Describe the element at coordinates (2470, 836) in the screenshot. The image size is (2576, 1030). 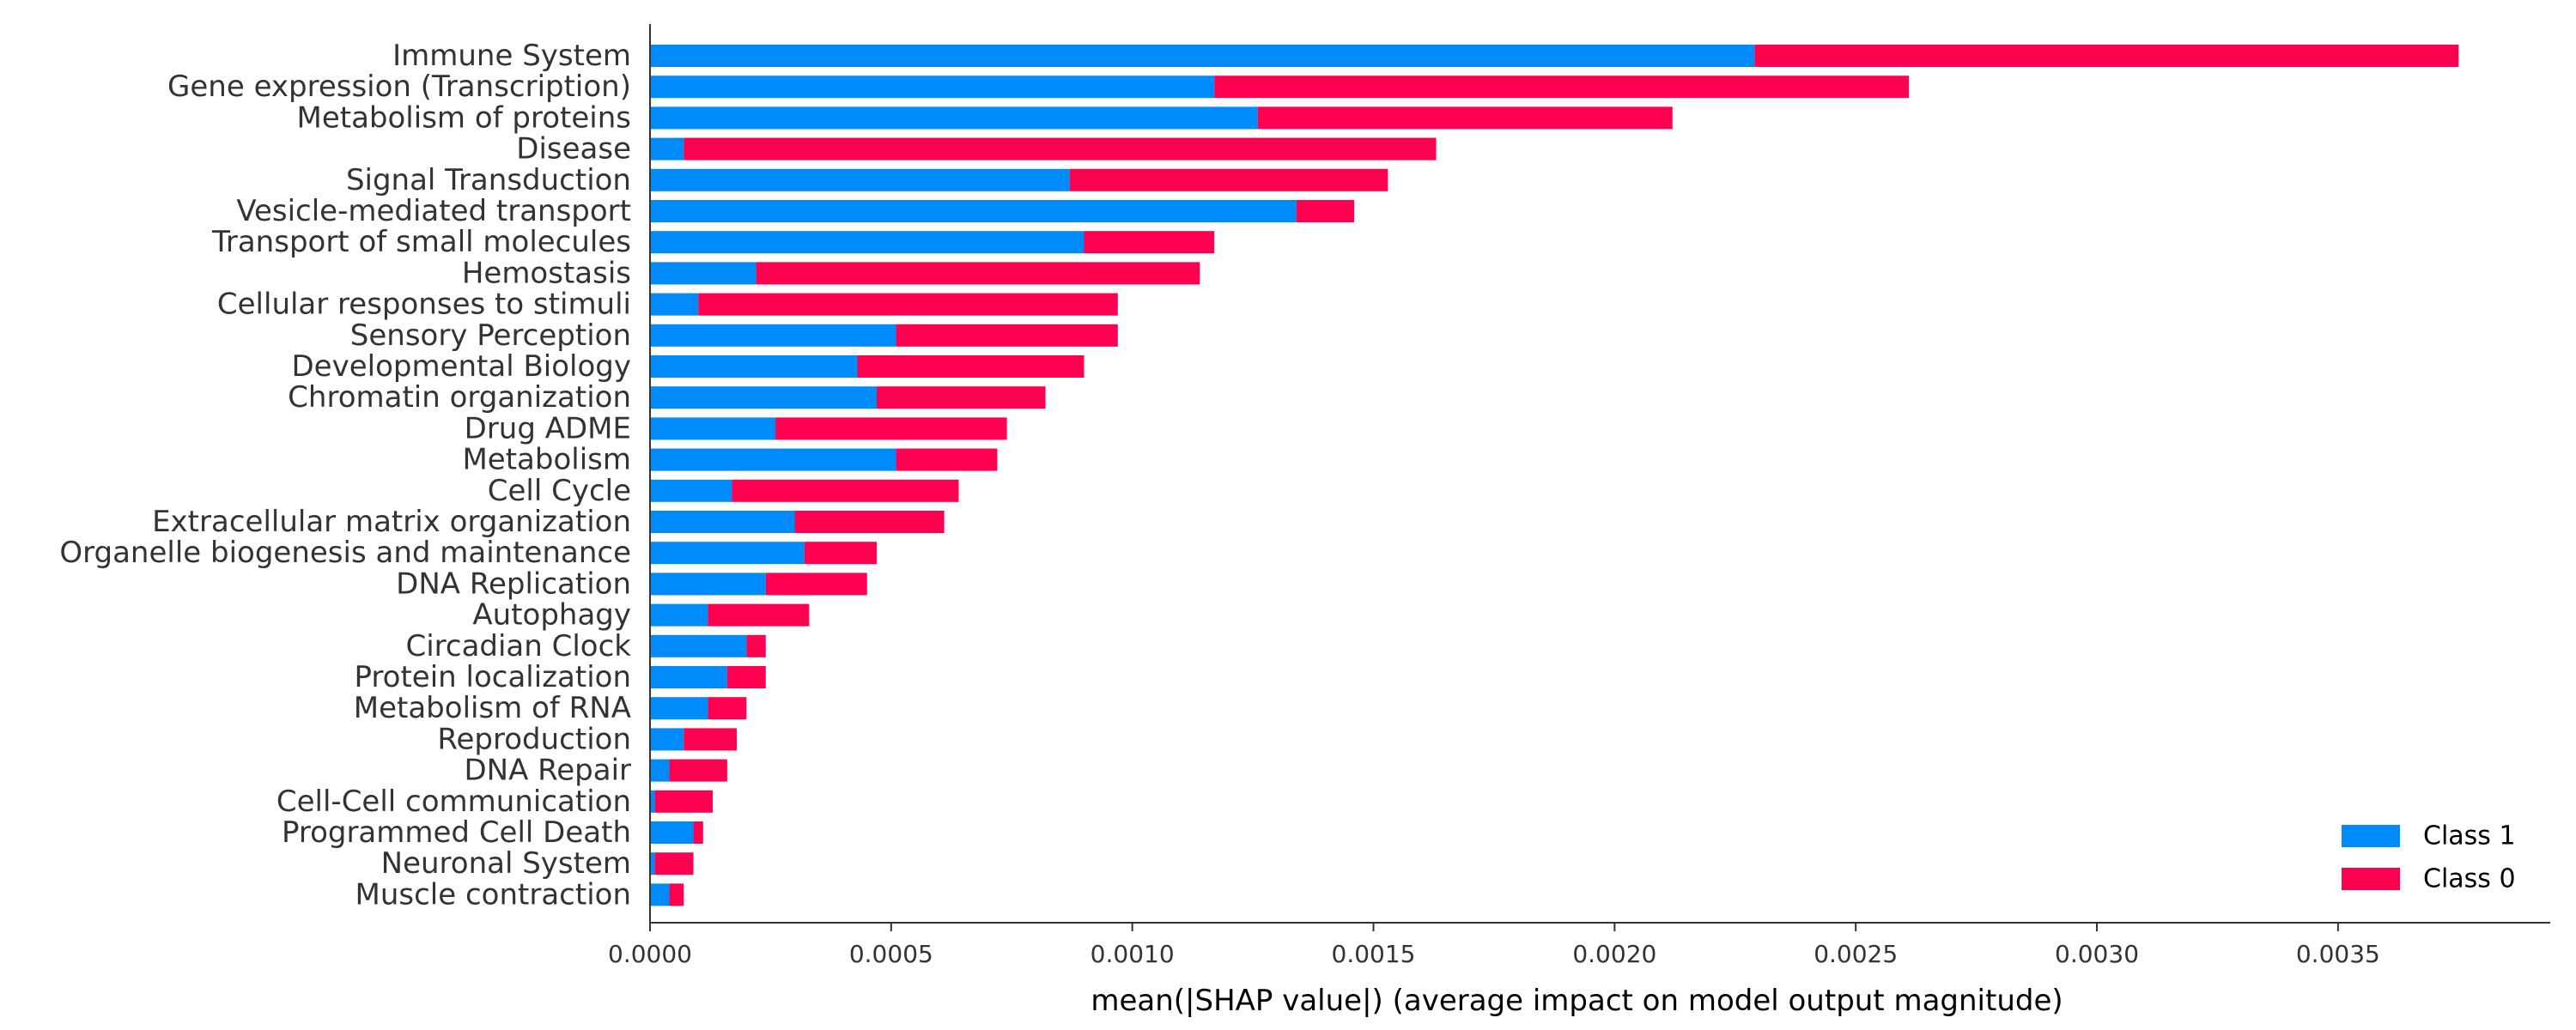
I see `legend-label-class-1: Class 1` at that location.